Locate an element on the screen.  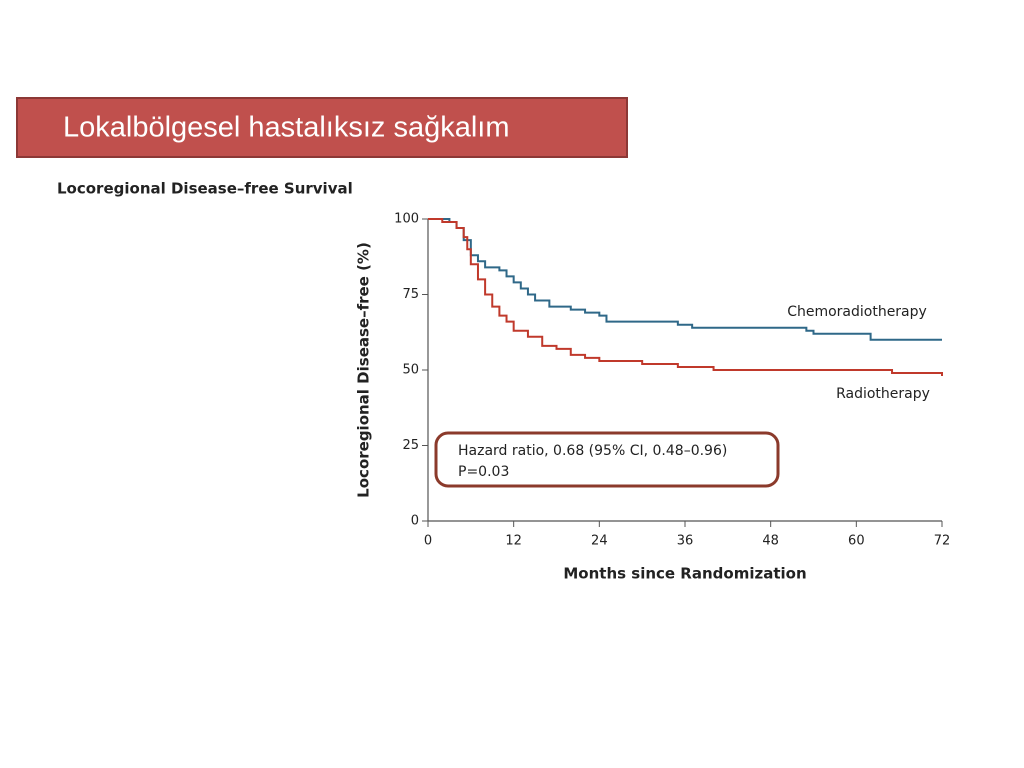
chart-title: Locoregional Disease–free Survival is located at coordinates (205, 189).